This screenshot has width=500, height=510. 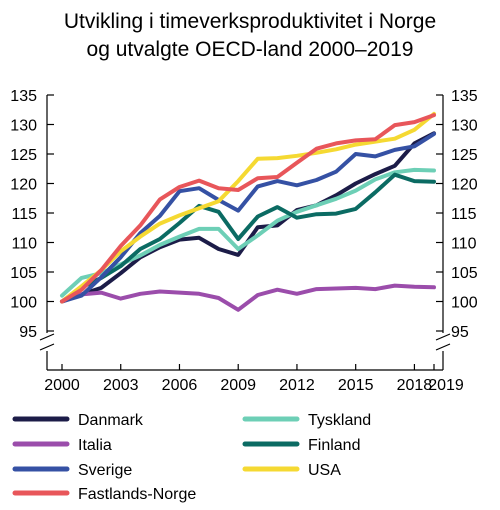 What do you see at coordinates (334, 445) in the screenshot?
I see `legend-label-finland: Finland` at bounding box center [334, 445].